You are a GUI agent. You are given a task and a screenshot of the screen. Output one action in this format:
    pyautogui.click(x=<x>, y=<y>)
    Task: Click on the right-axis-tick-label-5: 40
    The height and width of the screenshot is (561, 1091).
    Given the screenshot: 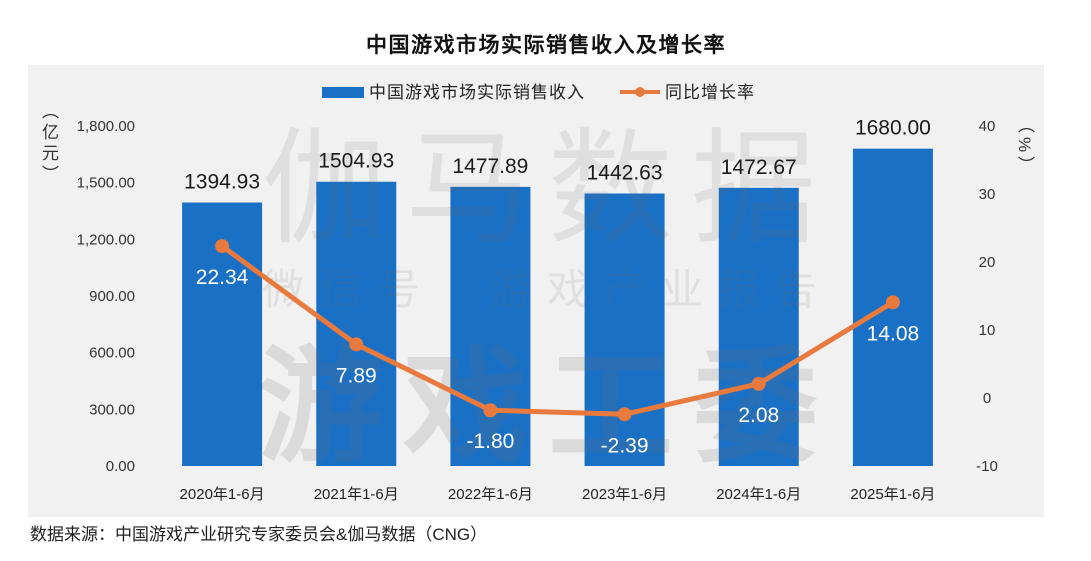 What is the action you would take?
    pyautogui.click(x=987, y=126)
    